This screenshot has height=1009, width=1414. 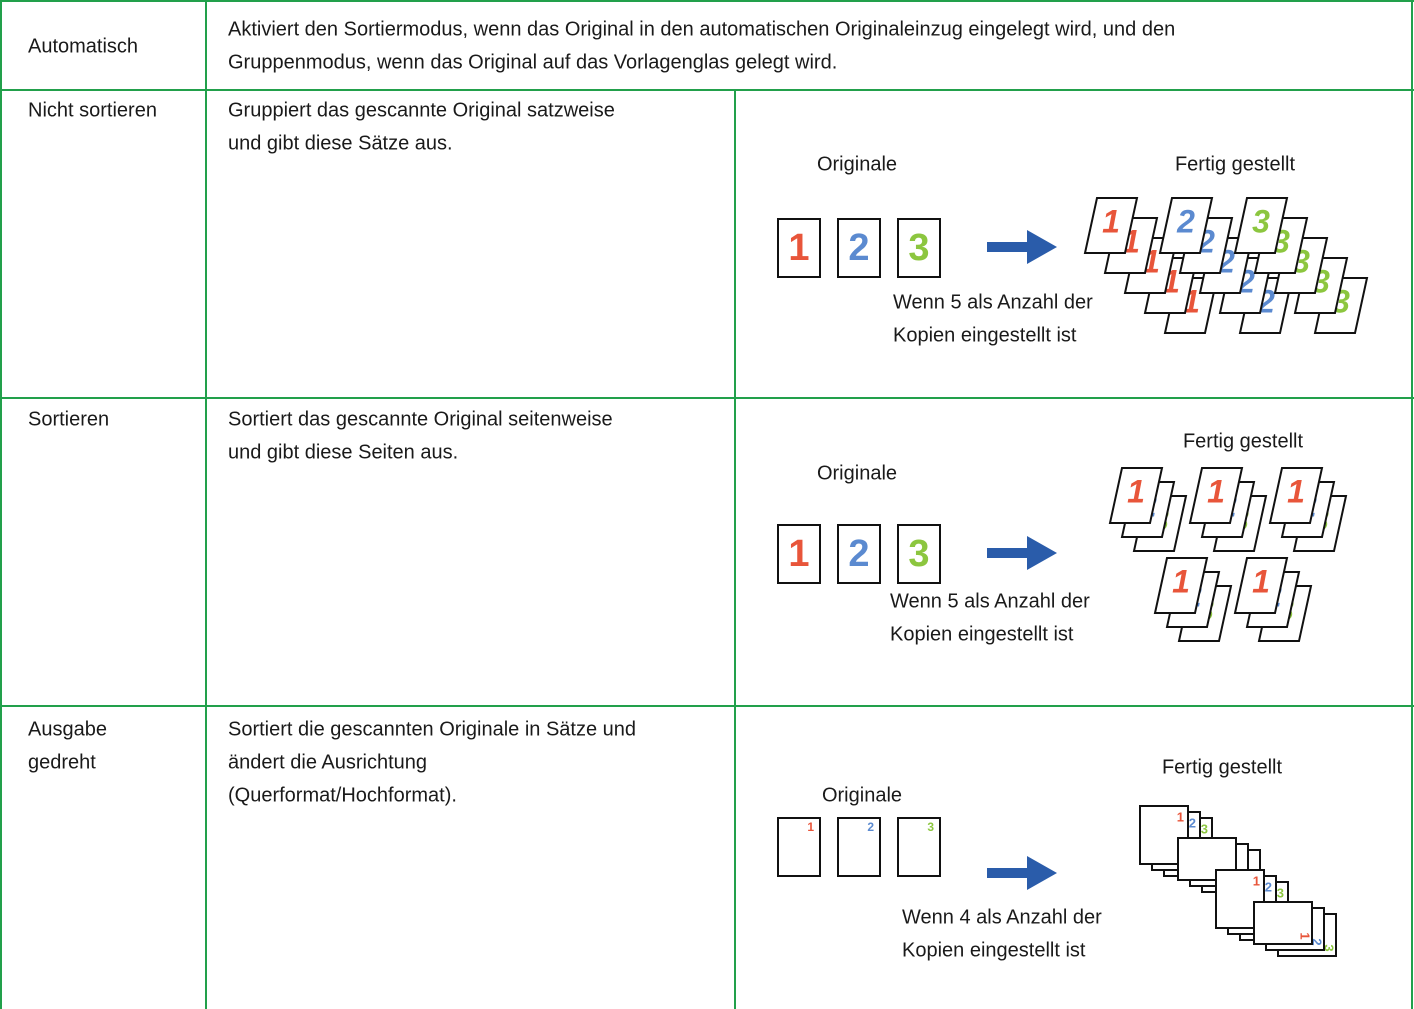 What do you see at coordinates (68, 419) in the screenshot?
I see `row-label: Sortieren` at bounding box center [68, 419].